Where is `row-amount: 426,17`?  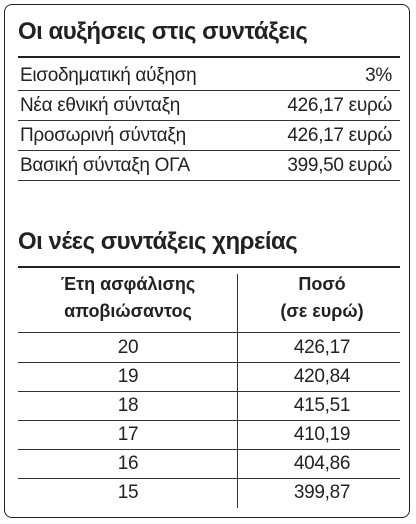
row-amount: 426,17 is located at coordinates (322, 347).